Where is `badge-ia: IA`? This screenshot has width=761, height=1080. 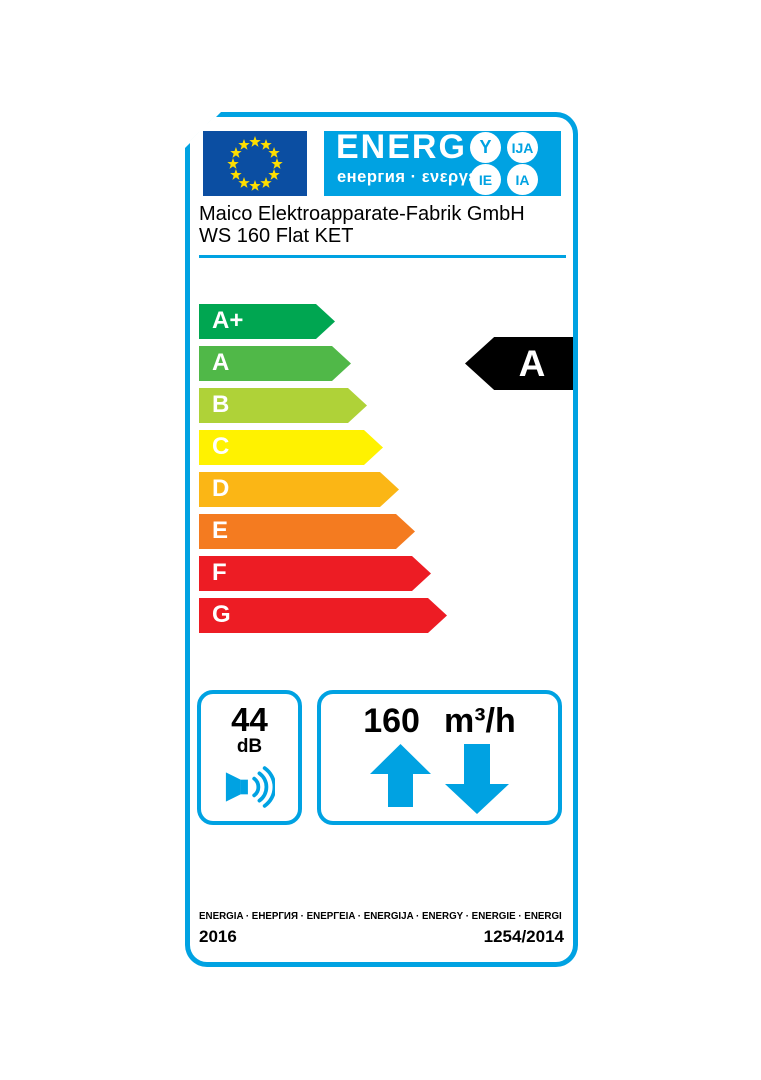
badge-ia: IA is located at coordinates (522, 179).